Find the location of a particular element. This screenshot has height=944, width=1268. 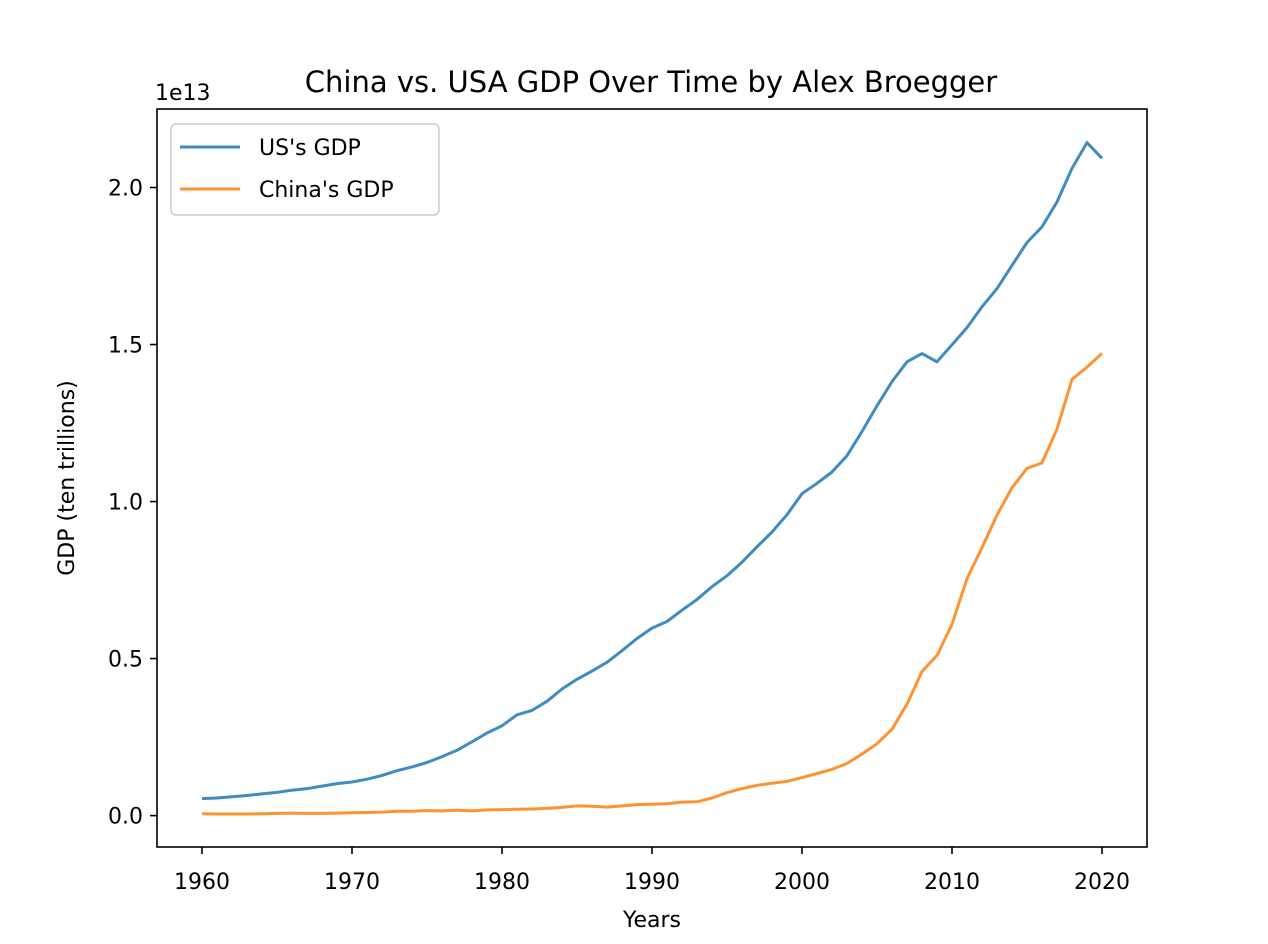

x-axis-label: Years is located at coordinates (651, 920).